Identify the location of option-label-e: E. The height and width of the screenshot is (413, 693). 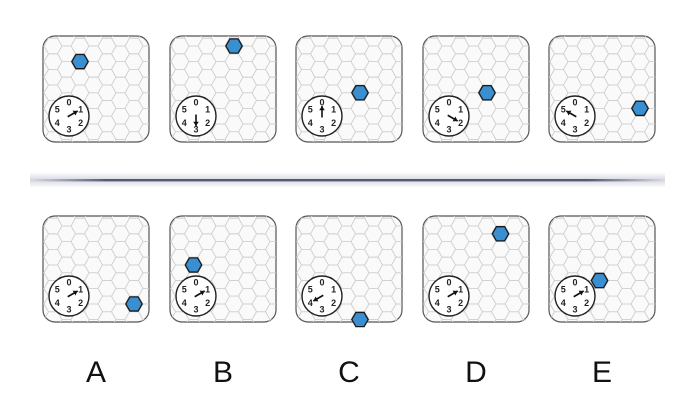
(602, 372).